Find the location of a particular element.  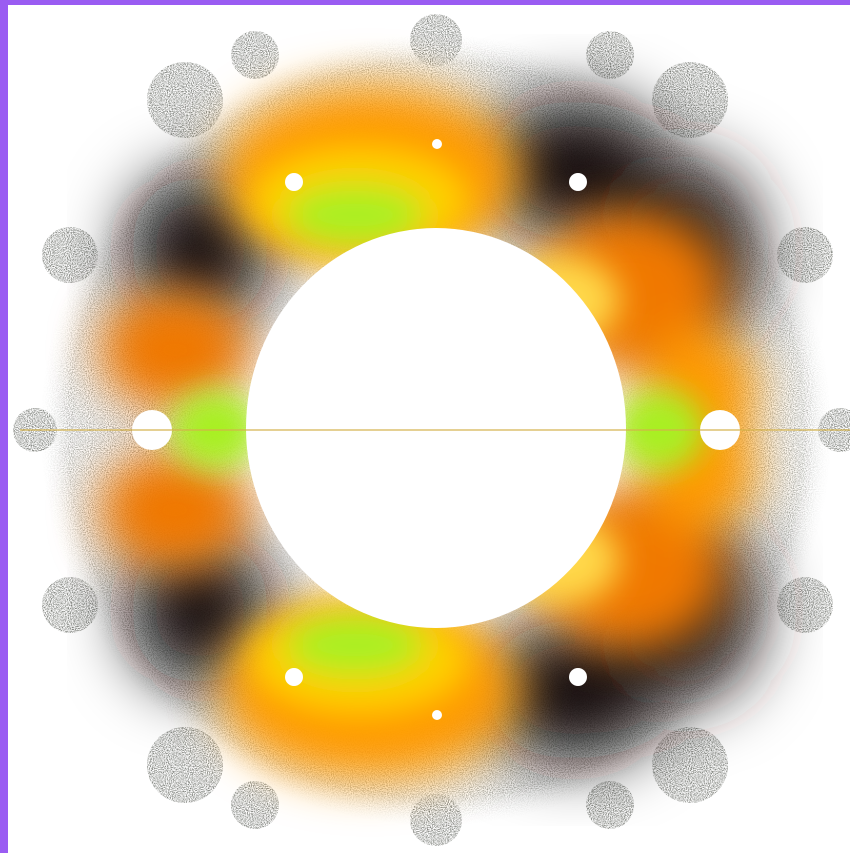

frame-left-border is located at coordinates (4, 426).